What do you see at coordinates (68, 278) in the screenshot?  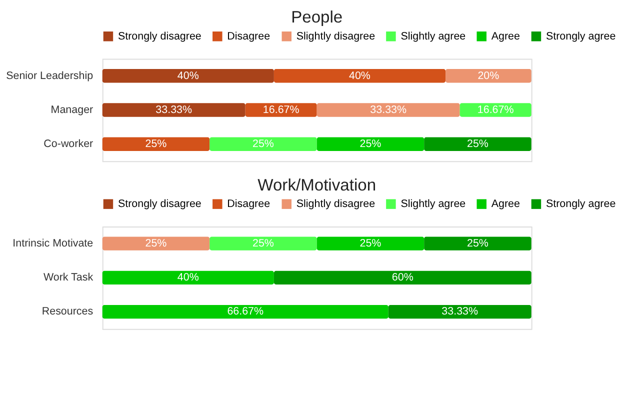 I see `y-tick-label: Work Task` at bounding box center [68, 278].